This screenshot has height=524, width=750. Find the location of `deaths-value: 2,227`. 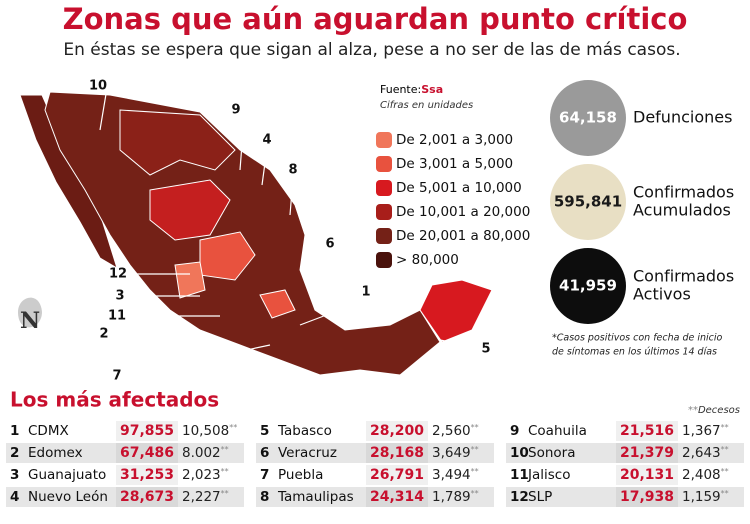

deaths-value: 2,227 is located at coordinates (201, 497).